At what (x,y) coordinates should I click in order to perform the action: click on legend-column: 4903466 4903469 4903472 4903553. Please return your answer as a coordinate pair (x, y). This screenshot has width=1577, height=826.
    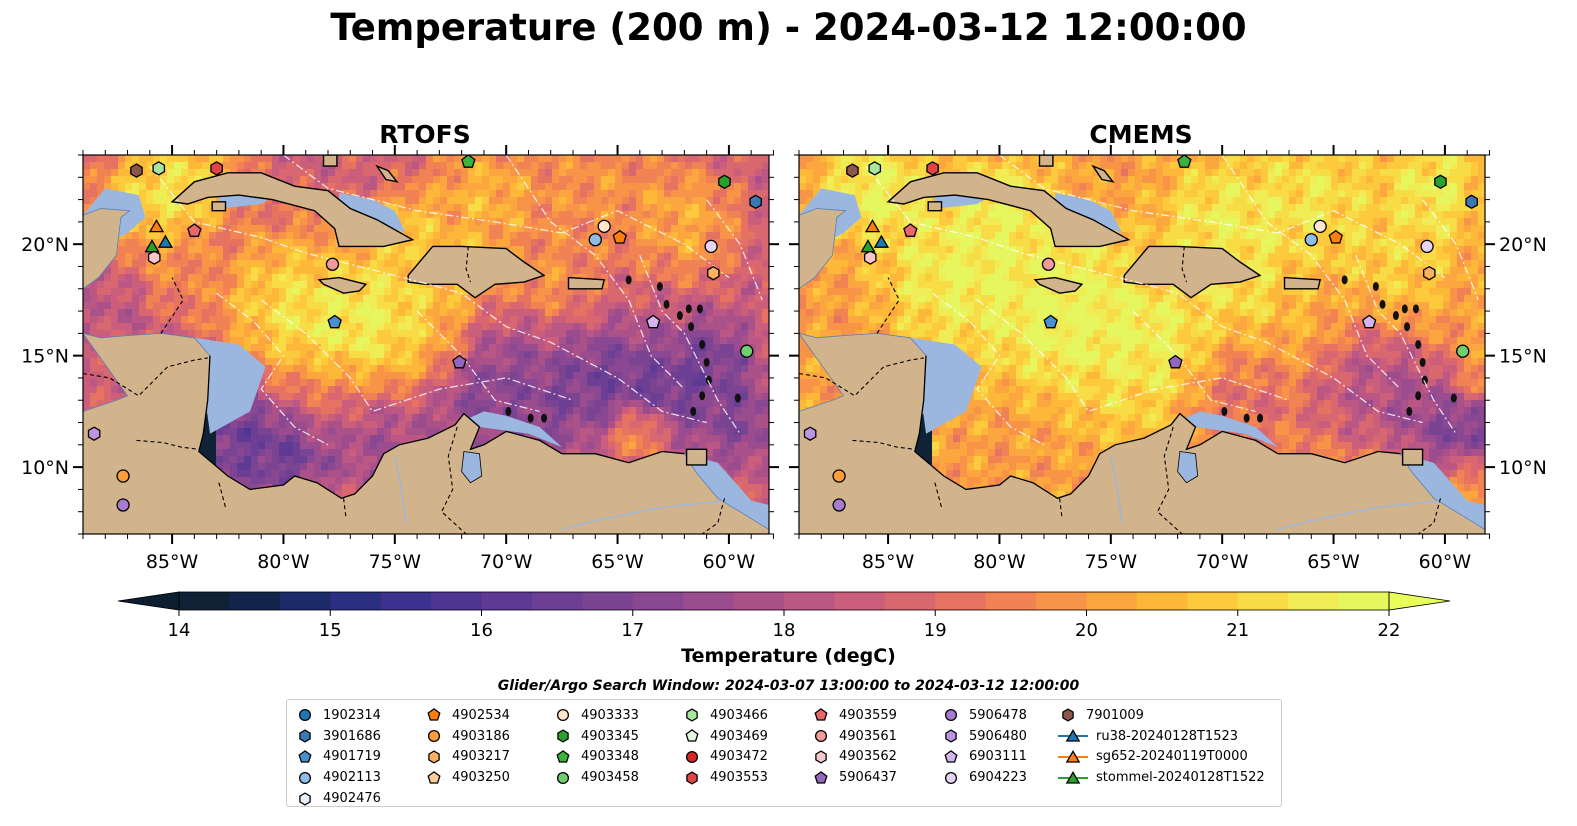
    Looking at the image, I should click on (725, 746).